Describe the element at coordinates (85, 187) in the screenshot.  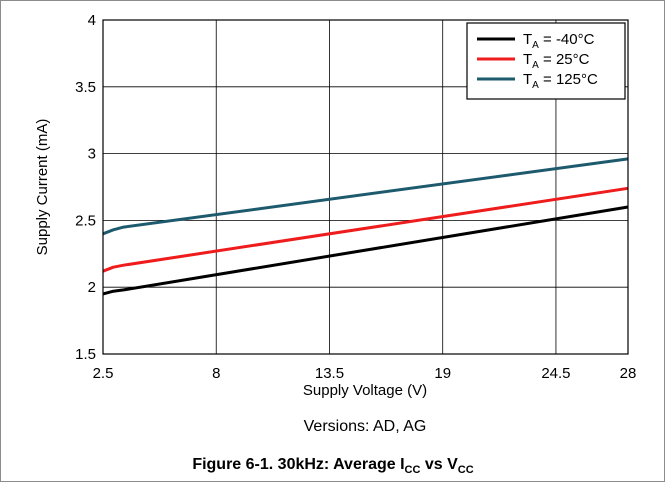
I see `y-tick-labels: 1.5 2 2.5 3 3.5 4` at that location.